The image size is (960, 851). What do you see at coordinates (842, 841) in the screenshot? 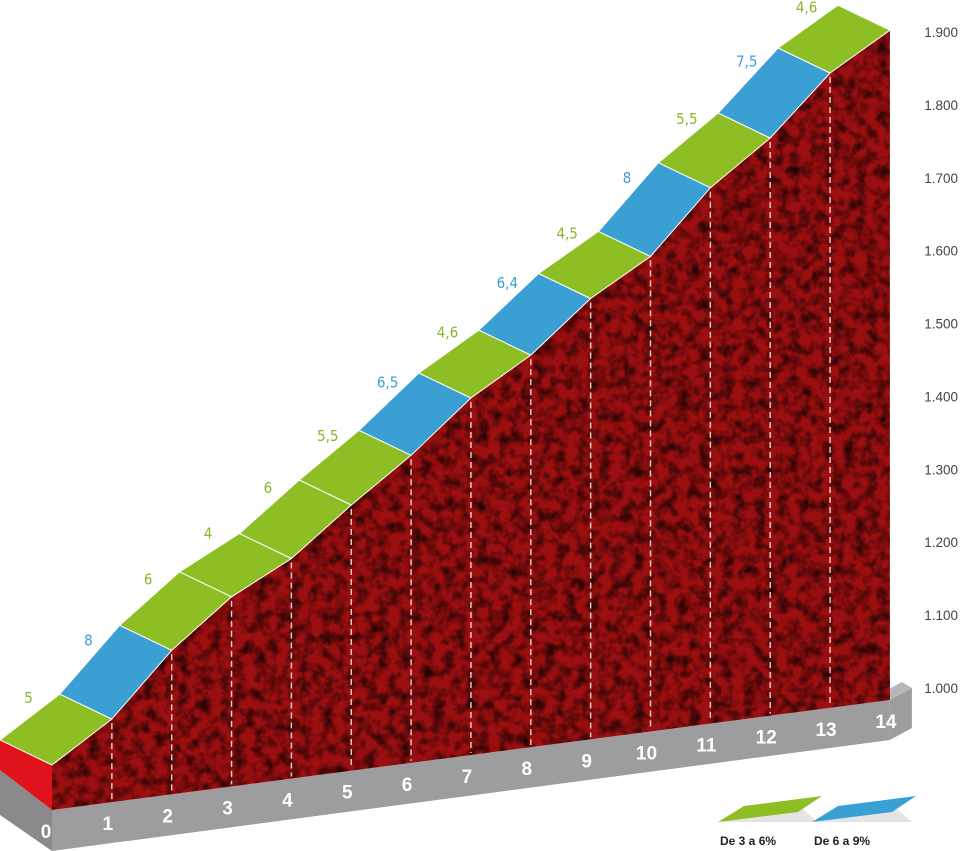
I see `legend-label: De 6 a 9%` at bounding box center [842, 841].